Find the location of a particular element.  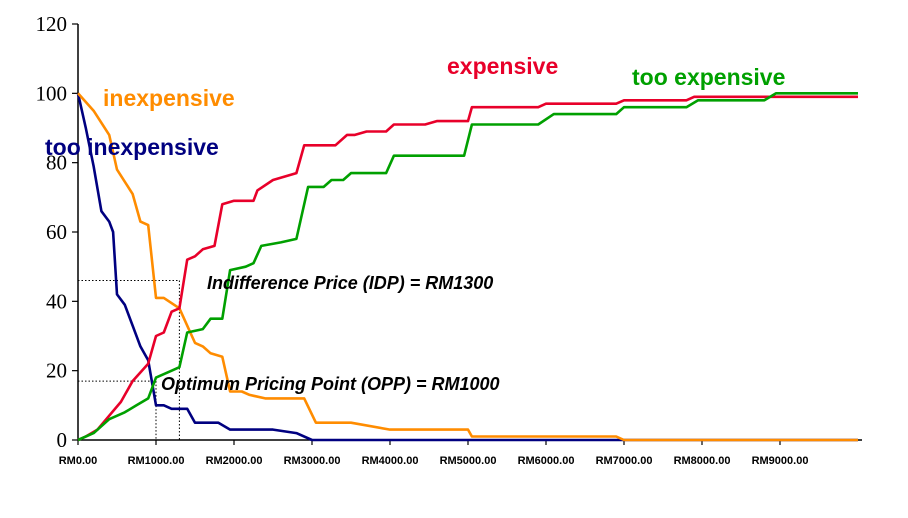

y-tick-label: 80 is located at coordinates (56, 163).